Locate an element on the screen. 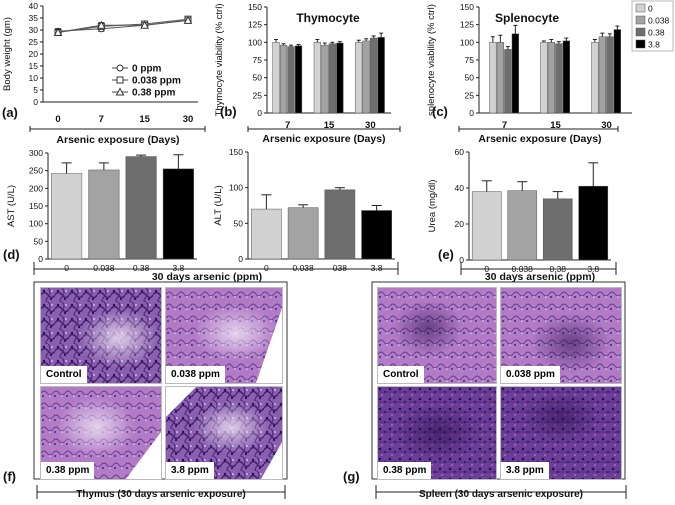 This screenshot has height=505, width=675. panel-label: (a) is located at coordinates (10, 112).